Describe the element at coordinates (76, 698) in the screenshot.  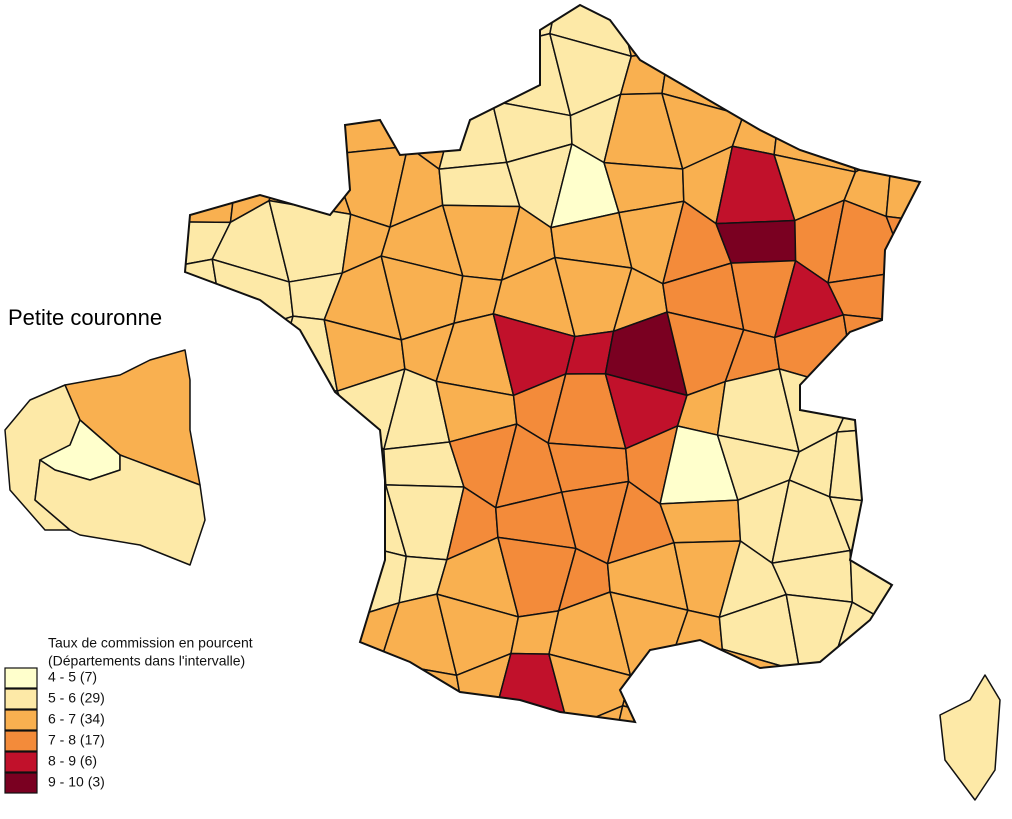
I see `legend-label: 5 - 6 (29)` at that location.